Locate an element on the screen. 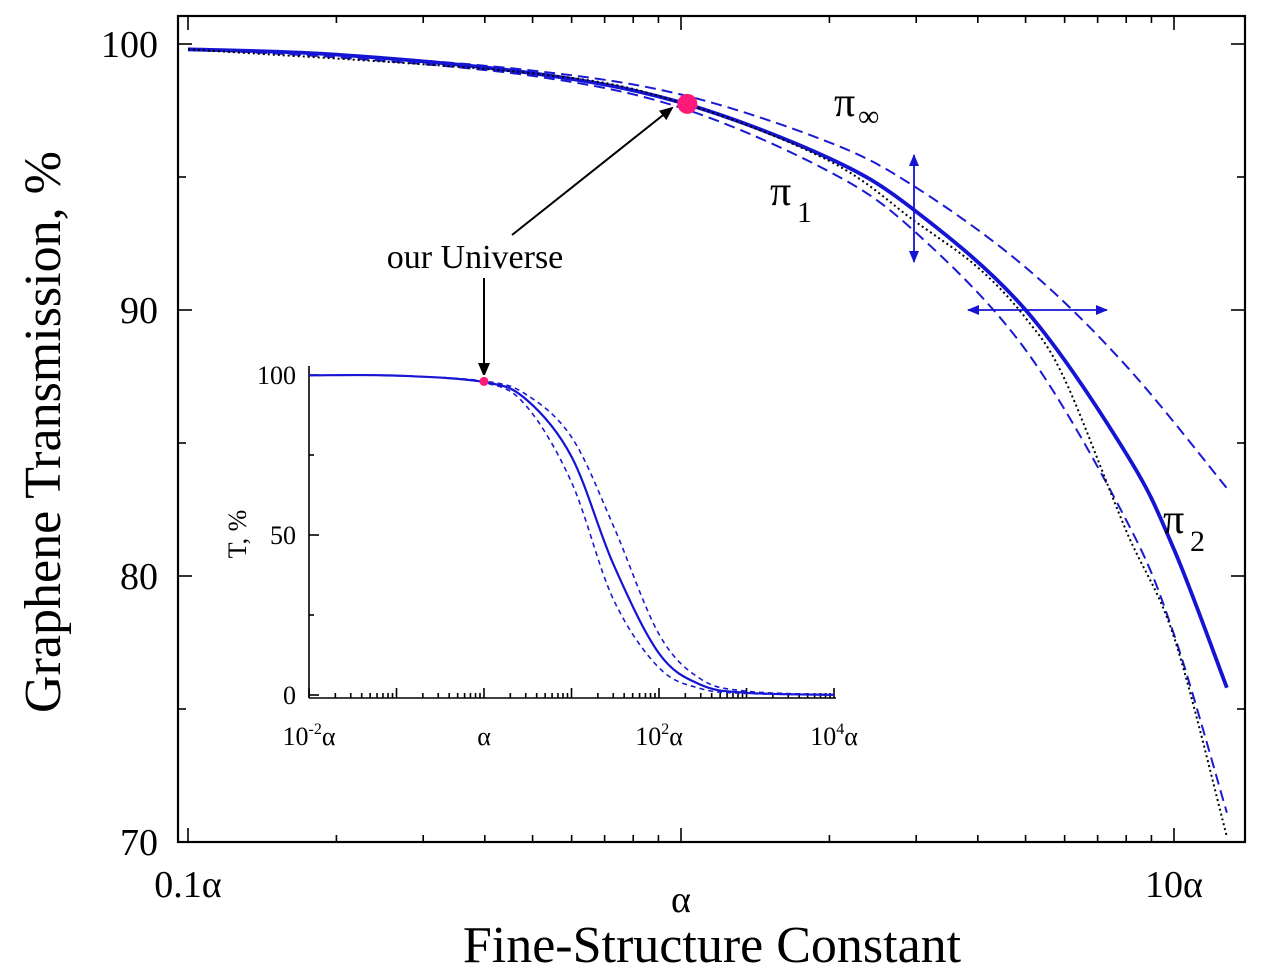 This screenshot has height=974, width=1264. inset-y-tick-label: 0 is located at coordinates (289, 695).